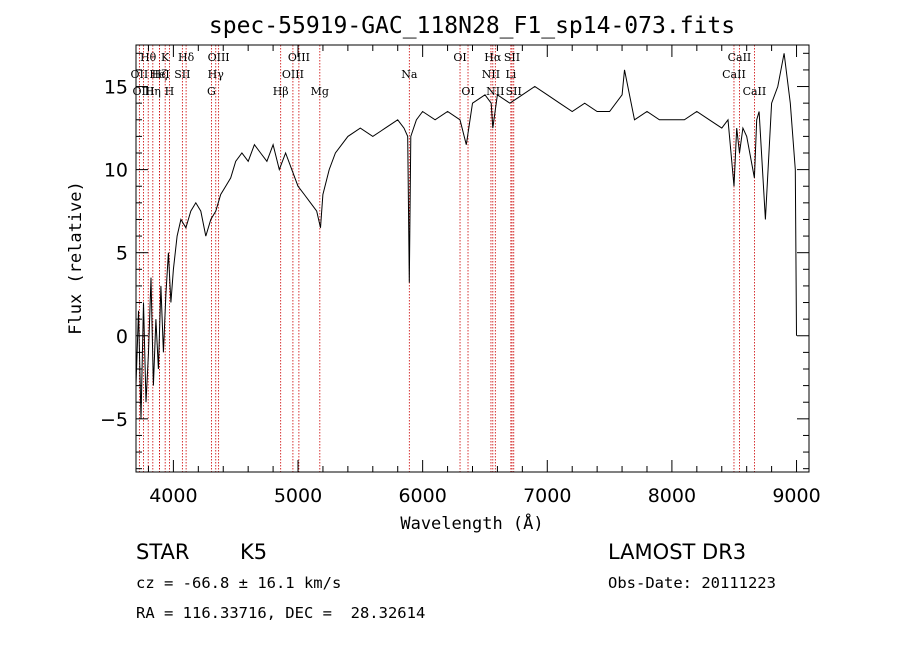  Describe the element at coordinates (514, 91) in the screenshot. I see `line-marker-label-25: SII` at that location.